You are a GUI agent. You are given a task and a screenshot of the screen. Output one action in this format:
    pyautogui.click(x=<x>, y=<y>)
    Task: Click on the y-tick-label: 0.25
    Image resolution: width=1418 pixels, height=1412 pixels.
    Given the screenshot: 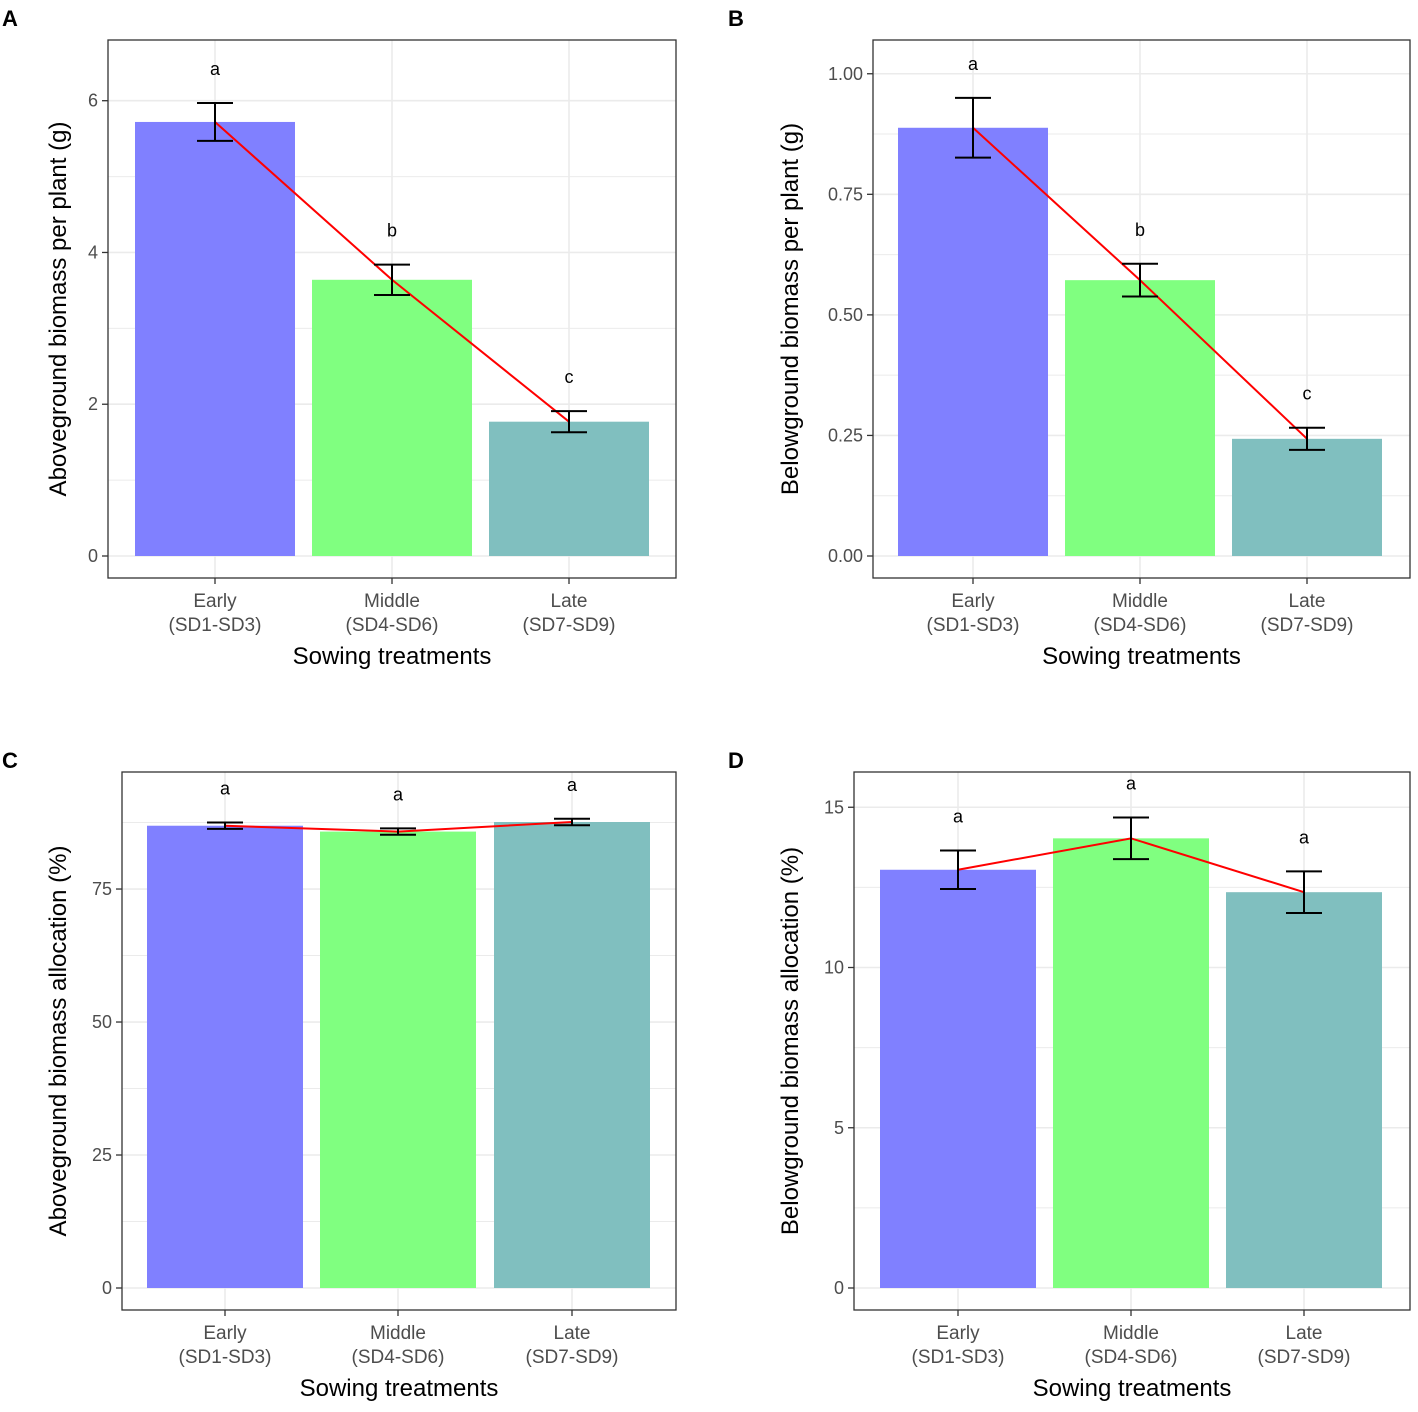 What is the action you would take?
    pyautogui.click(x=845, y=435)
    